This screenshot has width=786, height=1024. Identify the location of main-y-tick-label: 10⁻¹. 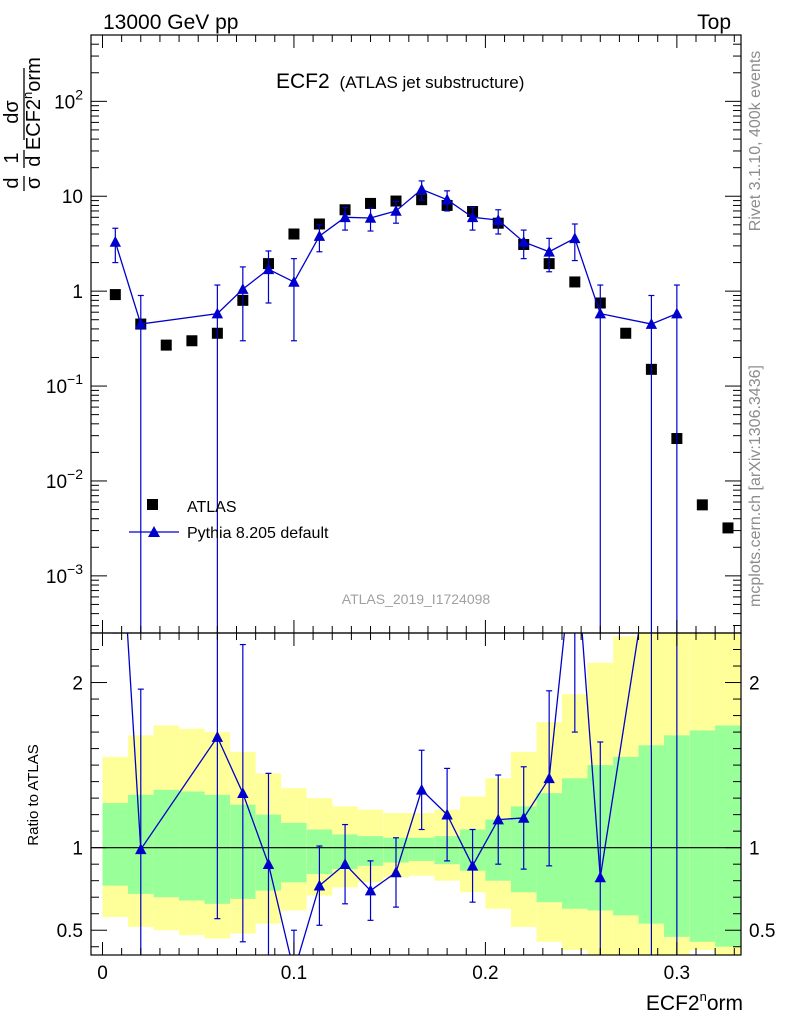
(64, 384).